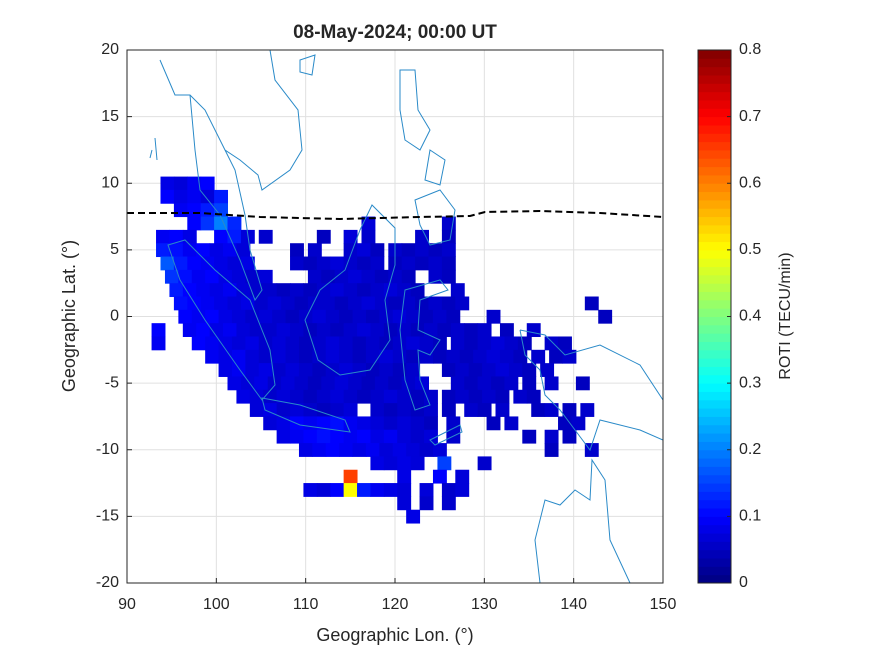 The width and height of the screenshot is (875, 661). What do you see at coordinates (750, 182) in the screenshot?
I see `colorbar-tick-label: 0.6` at bounding box center [750, 182].